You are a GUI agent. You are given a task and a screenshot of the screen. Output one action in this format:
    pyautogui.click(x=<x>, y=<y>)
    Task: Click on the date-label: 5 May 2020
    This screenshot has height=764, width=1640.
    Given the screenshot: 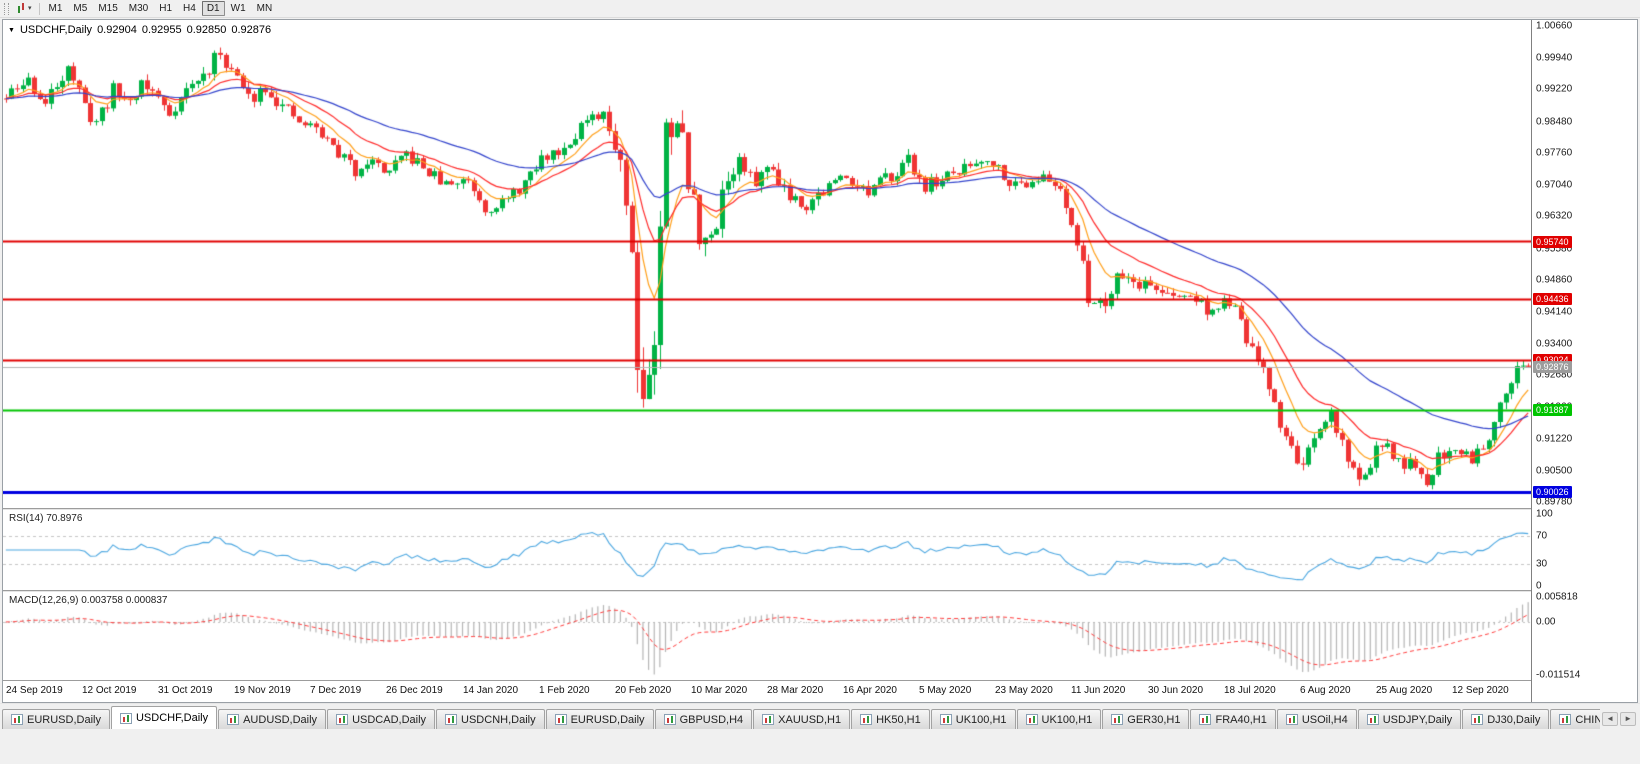 What is the action you would take?
    pyautogui.click(x=945, y=690)
    